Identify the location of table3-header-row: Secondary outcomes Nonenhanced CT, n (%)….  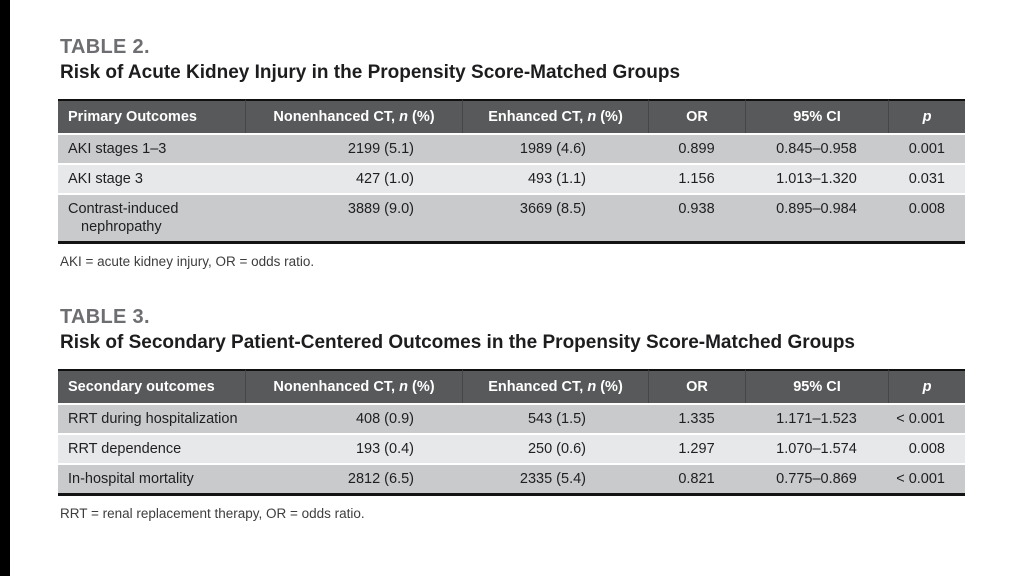
(511, 386).